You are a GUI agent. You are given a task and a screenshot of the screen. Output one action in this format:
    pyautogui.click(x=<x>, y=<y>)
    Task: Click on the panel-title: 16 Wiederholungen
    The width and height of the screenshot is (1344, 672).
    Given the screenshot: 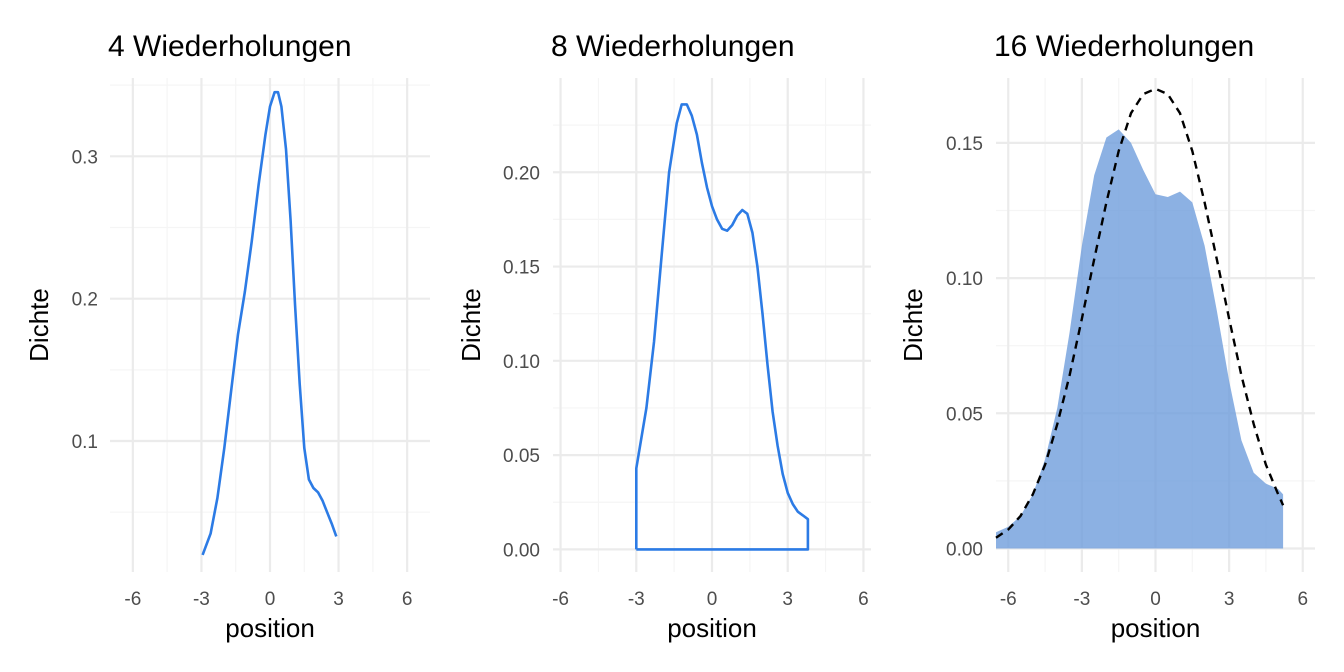 What is the action you would take?
    pyautogui.click(x=1124, y=46)
    